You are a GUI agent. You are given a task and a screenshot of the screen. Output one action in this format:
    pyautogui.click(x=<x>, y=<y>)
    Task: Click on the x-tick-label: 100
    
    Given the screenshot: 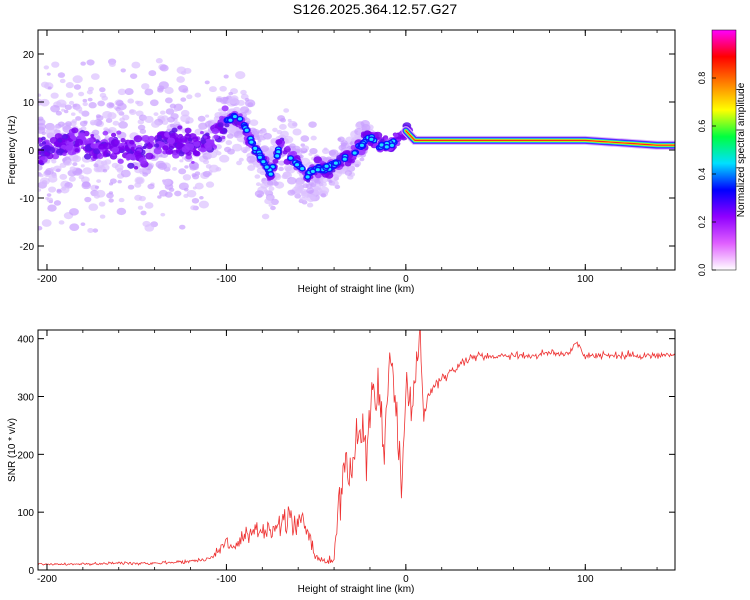 What is the action you would take?
    pyautogui.click(x=585, y=579)
    